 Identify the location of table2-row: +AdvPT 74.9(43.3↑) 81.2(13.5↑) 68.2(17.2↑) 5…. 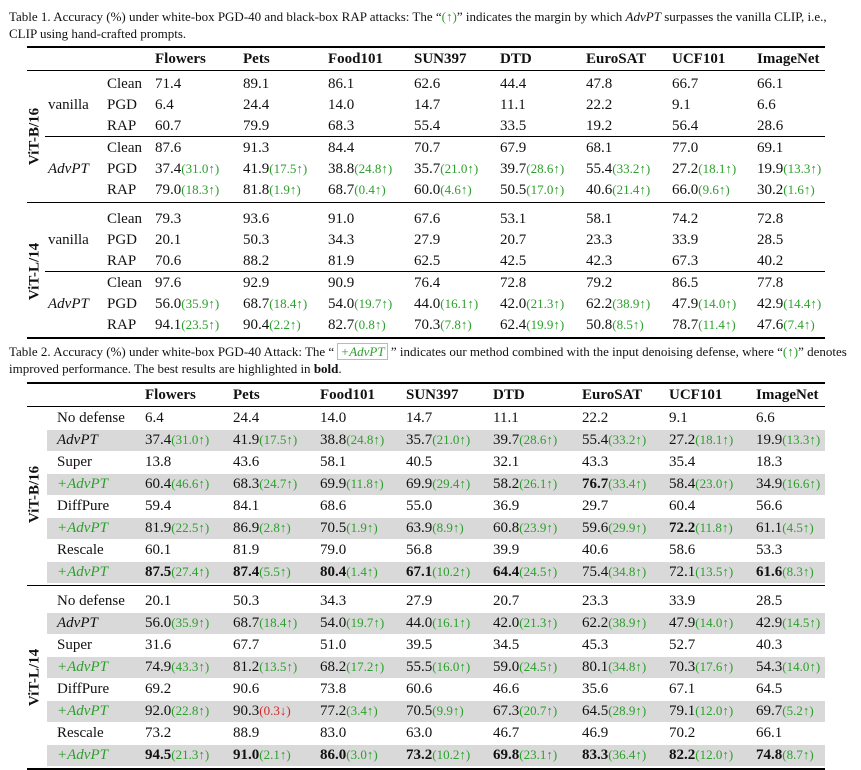
(430, 667).